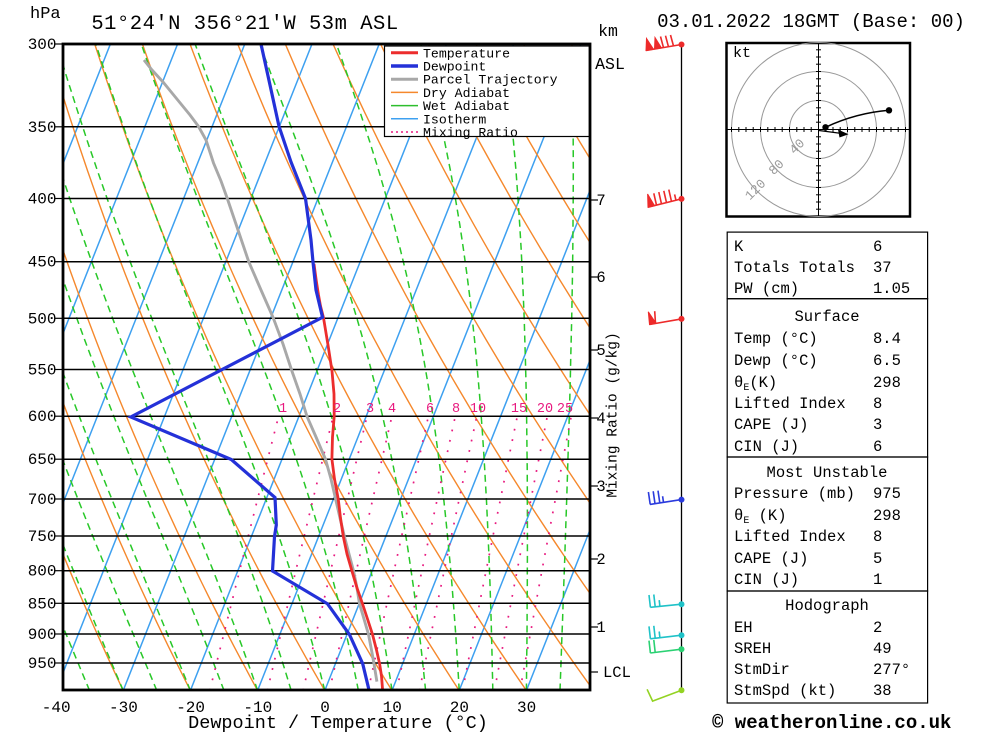 This screenshot has width=1000, height=738. Describe the element at coordinates (244, 24) in the screenshot. I see `svg-text: 51°24'N 356°21'W 53m ASL` at that location.